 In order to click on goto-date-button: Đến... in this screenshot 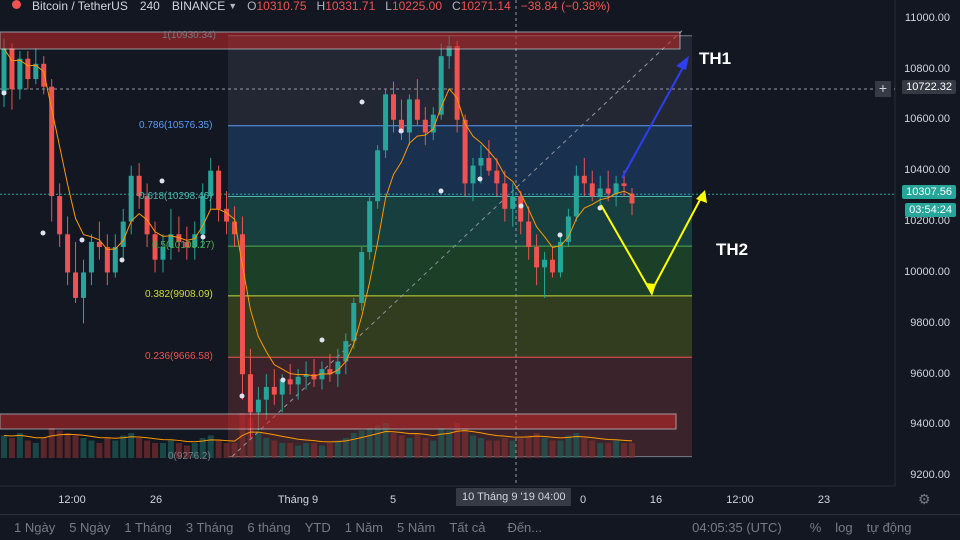, I will do `click(525, 527)`.